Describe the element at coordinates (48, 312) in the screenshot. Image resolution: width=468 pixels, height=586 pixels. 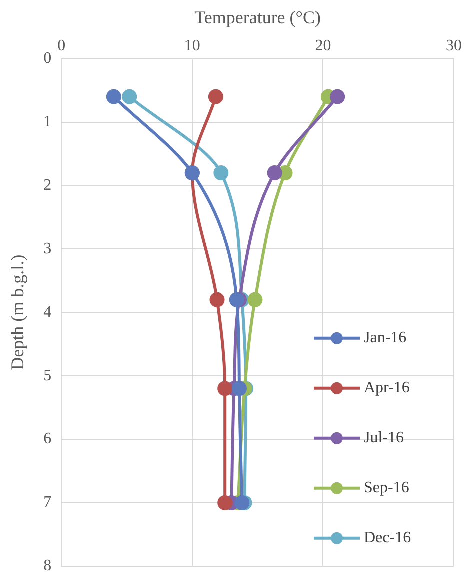
I see `y-tick-label: 4` at that location.